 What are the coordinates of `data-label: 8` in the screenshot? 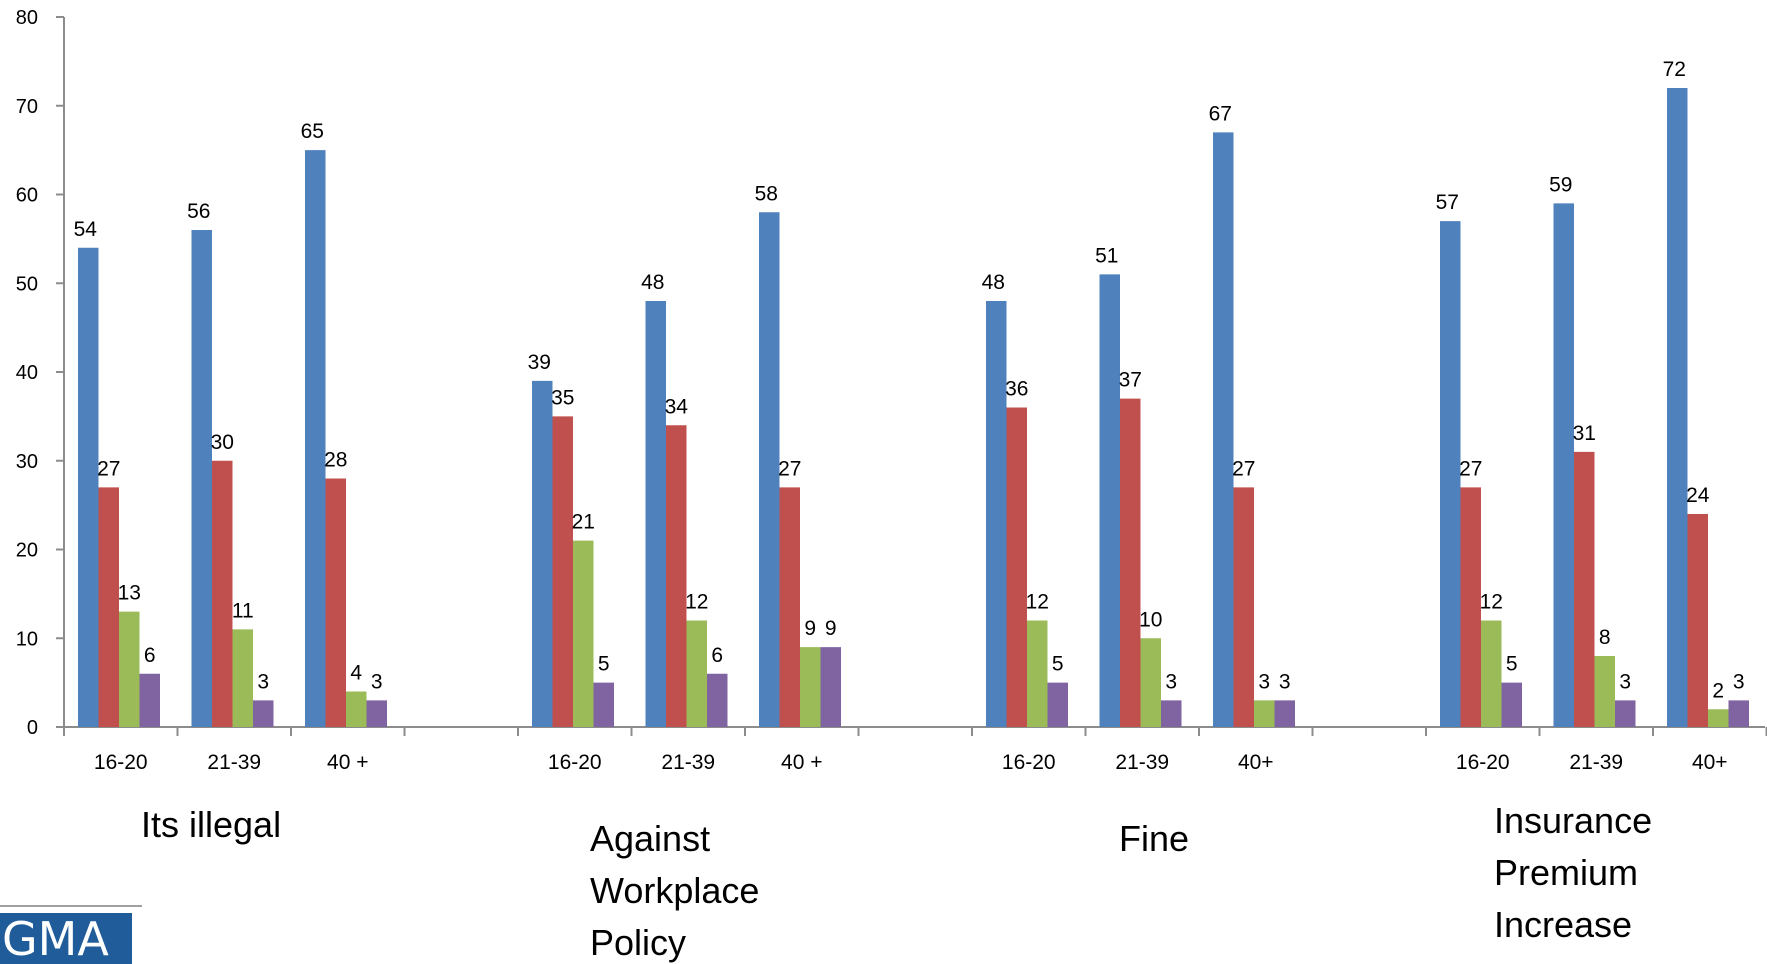 It's located at (1605, 637).